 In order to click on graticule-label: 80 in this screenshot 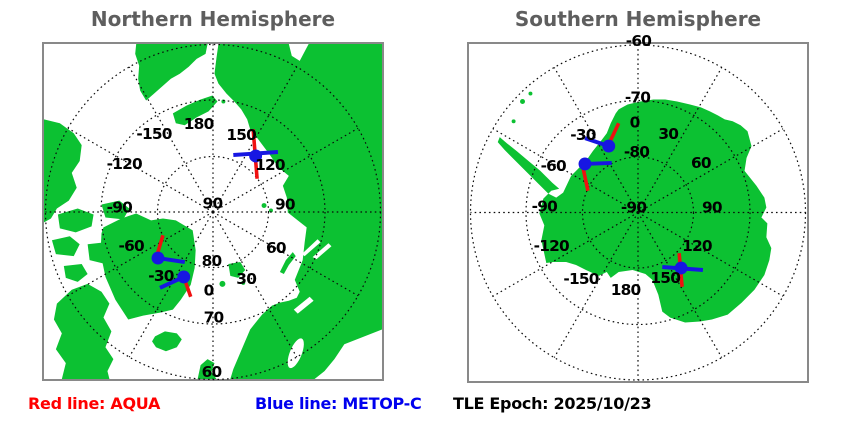, I will do `click(212, 261)`.